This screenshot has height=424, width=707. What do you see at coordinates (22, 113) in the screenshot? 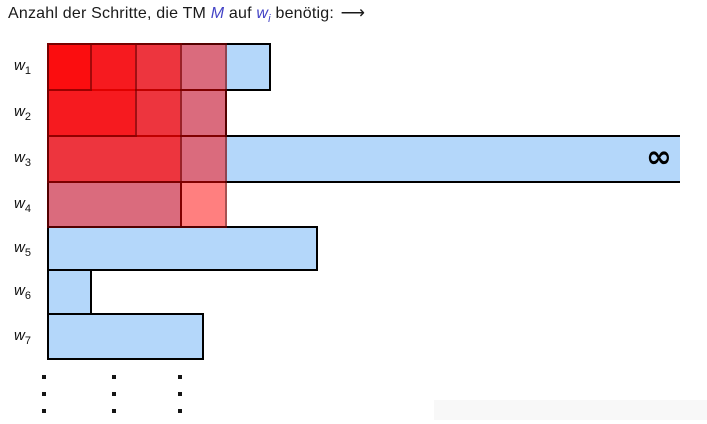
I see `row-label-w2: w2` at bounding box center [22, 113].